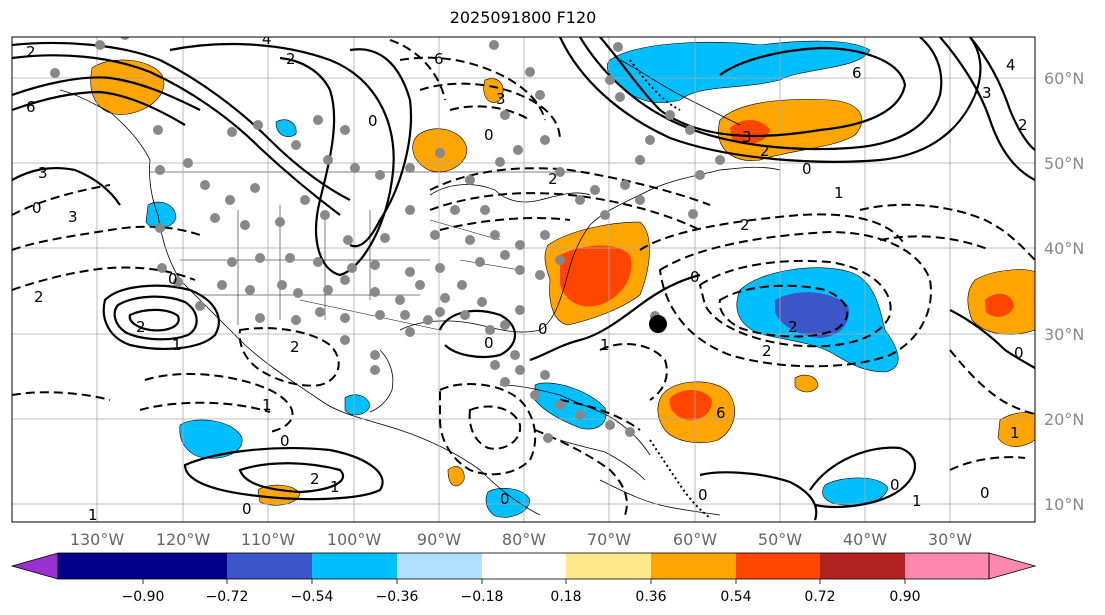 The height and width of the screenshot is (615, 1105). What do you see at coordinates (268, 539) in the screenshot?
I see `lon-label: 110°W` at bounding box center [268, 539].